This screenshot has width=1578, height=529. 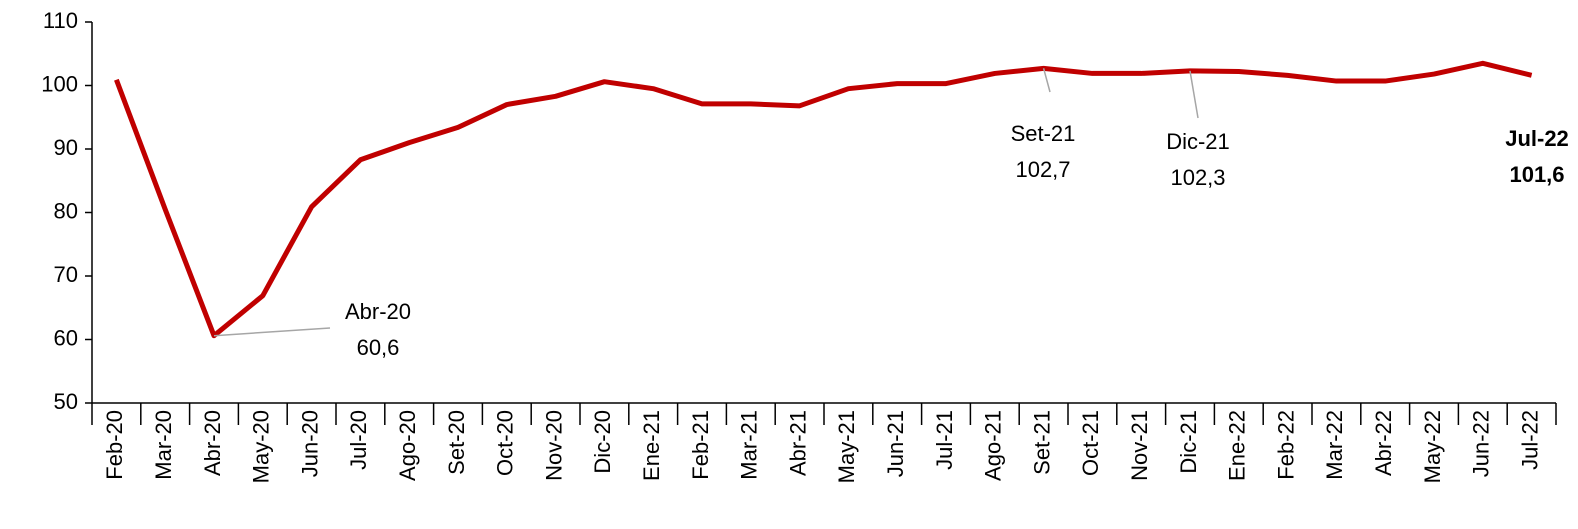 I want to click on annotation-value: 102,3, so click(x=1197, y=177).